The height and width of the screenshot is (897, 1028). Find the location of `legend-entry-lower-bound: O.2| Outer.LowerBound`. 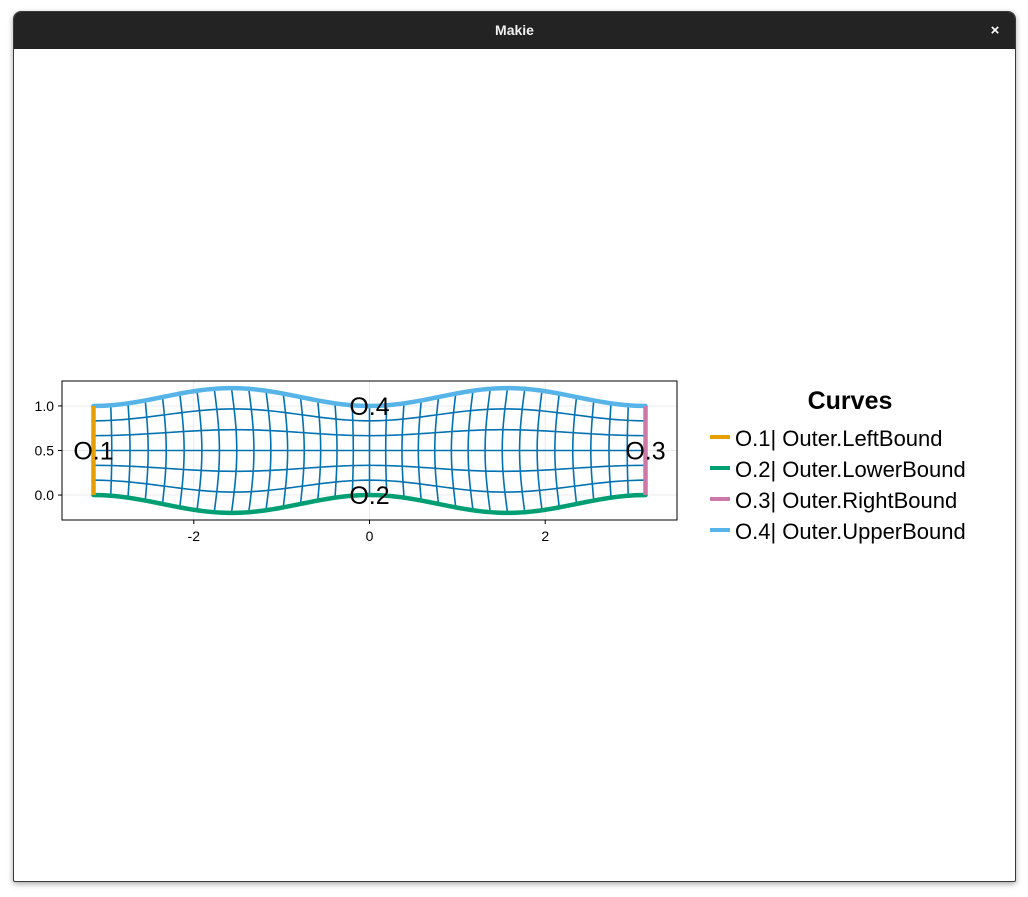

legend-entry-lower-bound: O.2| Outer.LowerBound is located at coordinates (838, 469).